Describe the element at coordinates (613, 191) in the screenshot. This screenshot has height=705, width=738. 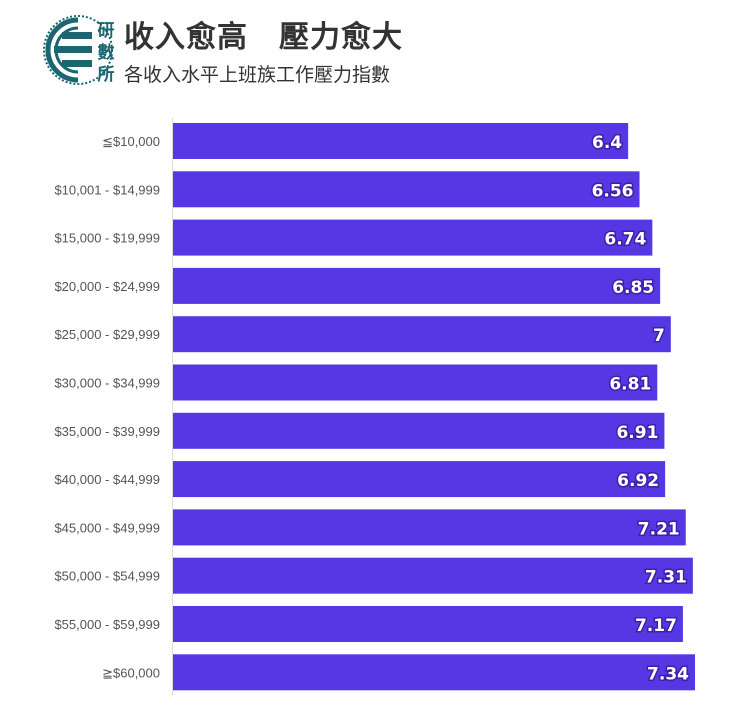
I see `value-label: 6.56` at that location.